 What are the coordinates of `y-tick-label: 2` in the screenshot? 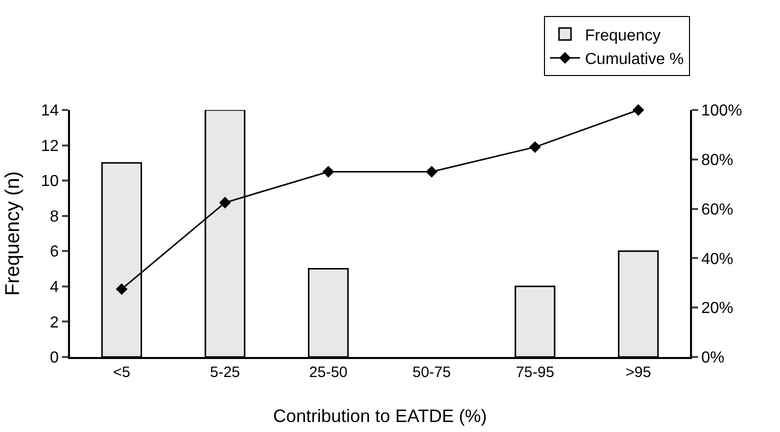 It's located at (54, 323).